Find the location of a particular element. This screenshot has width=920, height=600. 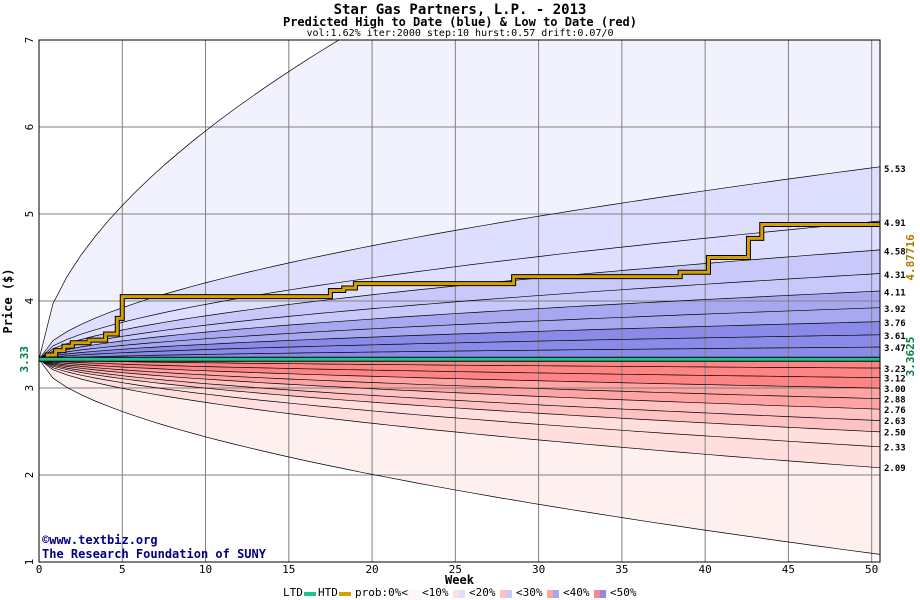

high-end-label: 3.61 is located at coordinates (895, 337).